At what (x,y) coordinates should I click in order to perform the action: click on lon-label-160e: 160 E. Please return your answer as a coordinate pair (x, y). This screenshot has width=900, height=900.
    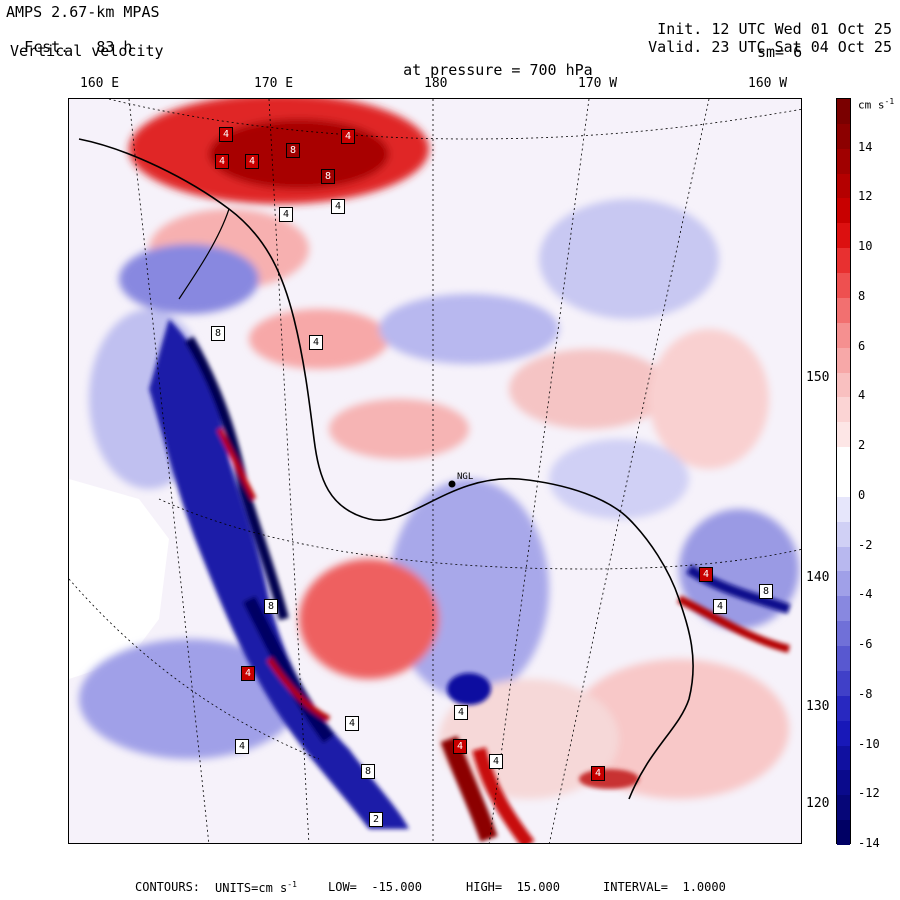
    Looking at the image, I should click on (100, 83).